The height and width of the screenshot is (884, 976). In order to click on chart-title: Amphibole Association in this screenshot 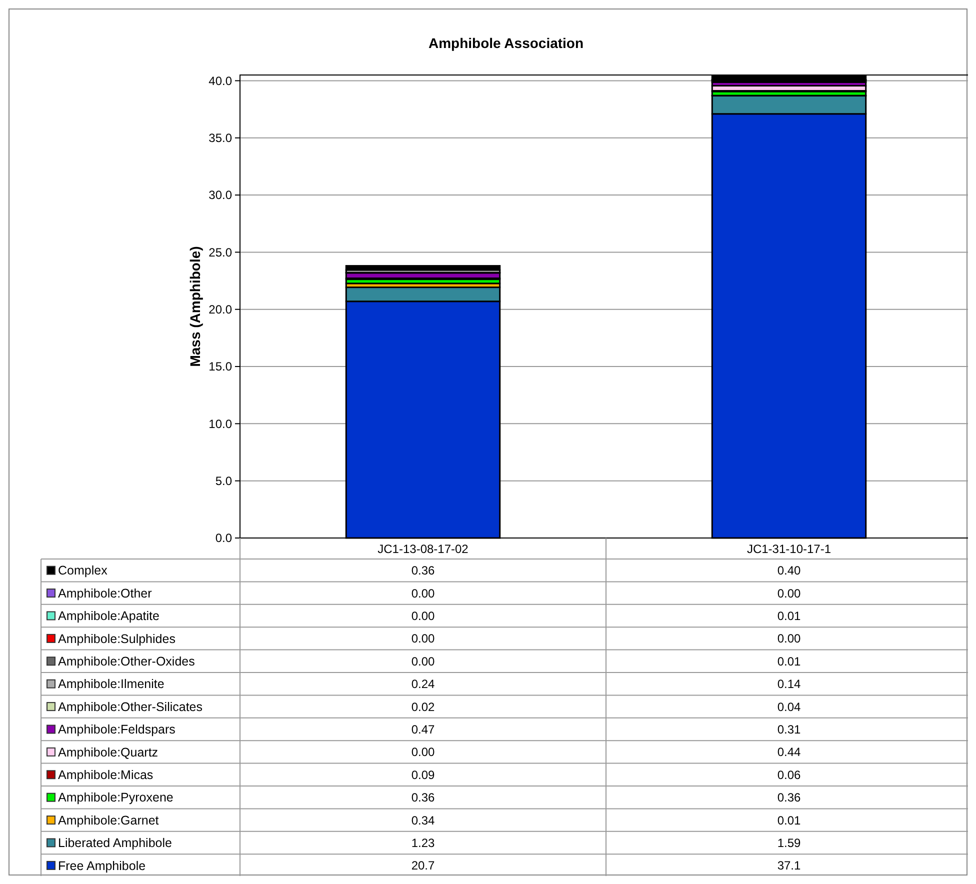, I will do `click(506, 43)`.